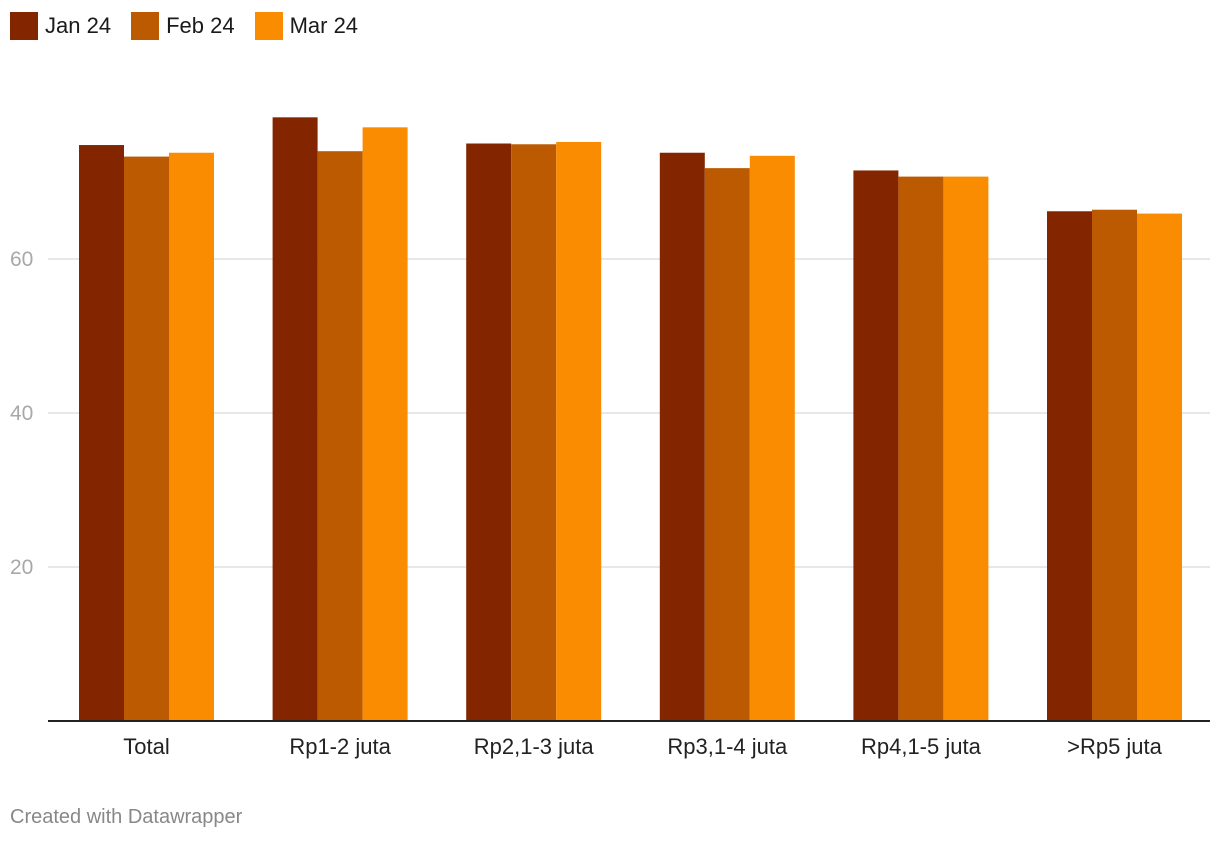  I want to click on legend-swatch-feb, so click(145, 26).